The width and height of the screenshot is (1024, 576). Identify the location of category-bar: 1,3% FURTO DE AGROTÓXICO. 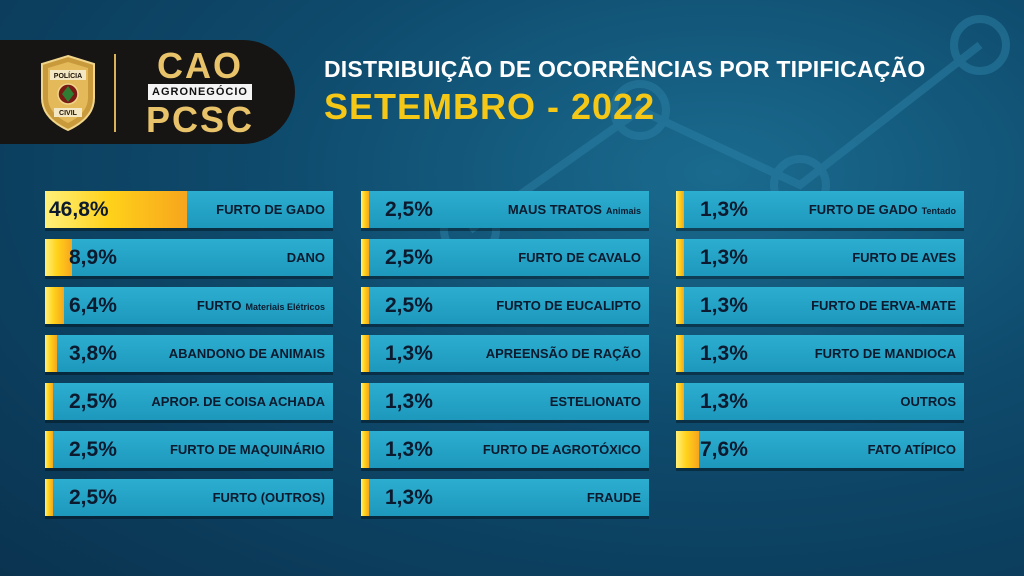
(505, 449).